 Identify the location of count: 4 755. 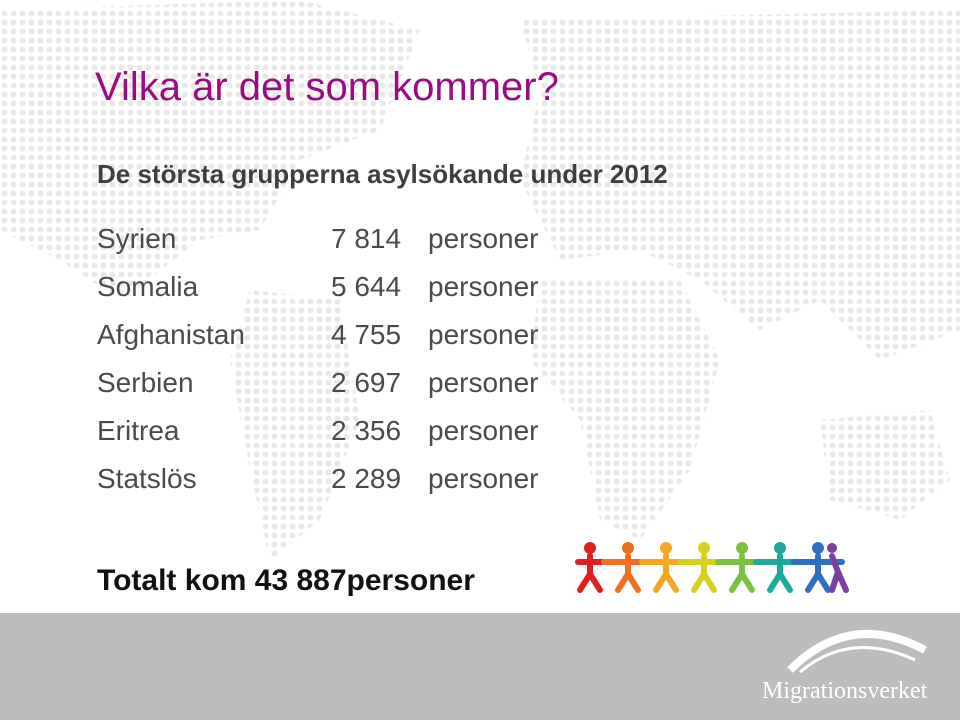
(366, 334).